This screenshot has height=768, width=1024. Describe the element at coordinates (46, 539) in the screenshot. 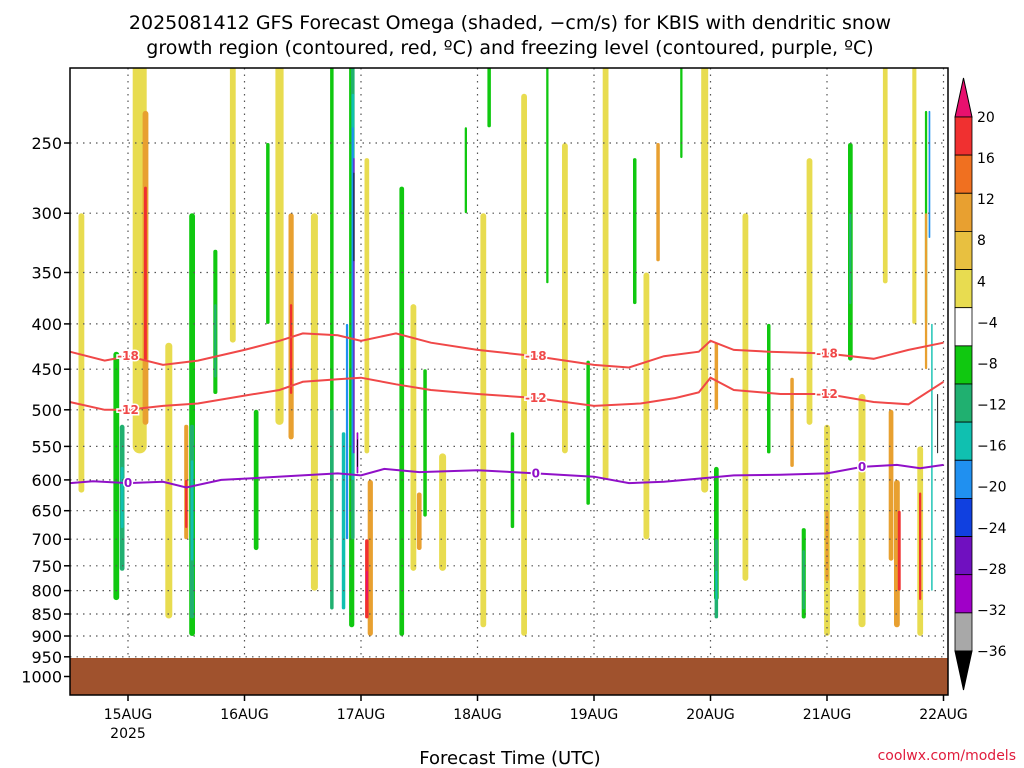

I see `y-tick-label: 700` at that location.